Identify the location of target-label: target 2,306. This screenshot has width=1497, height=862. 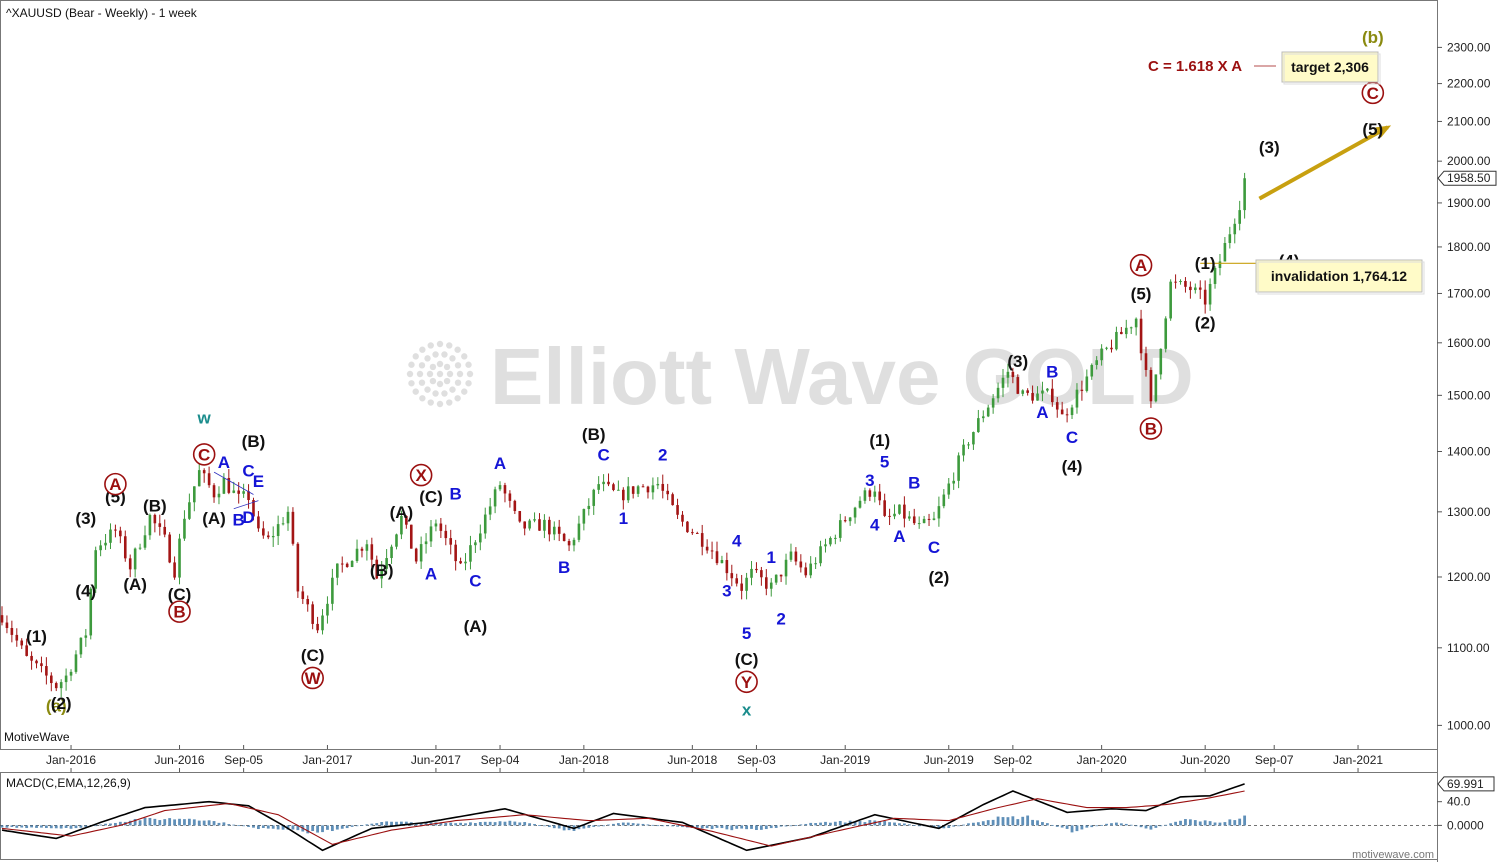
(1330, 67).